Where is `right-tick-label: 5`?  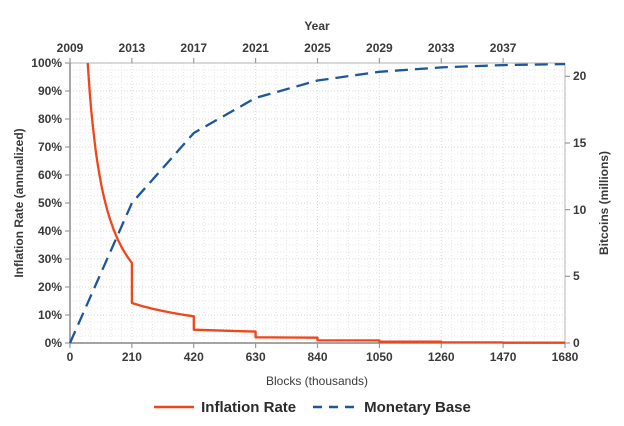
right-tick-label: 5 is located at coordinates (576, 276).